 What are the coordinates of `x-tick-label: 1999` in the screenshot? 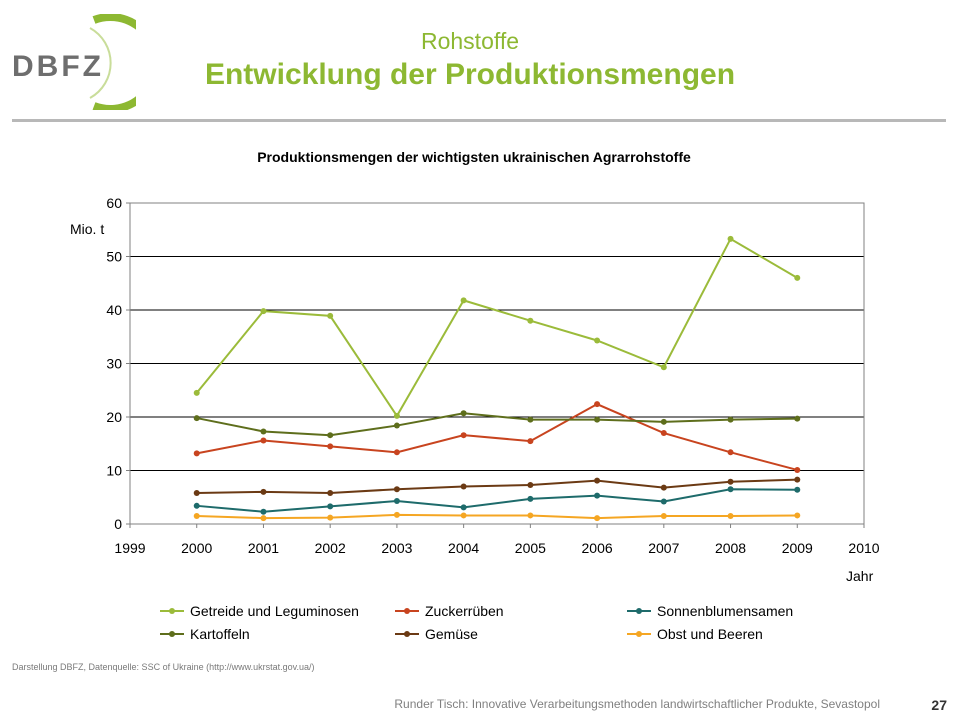 It's located at (129, 548).